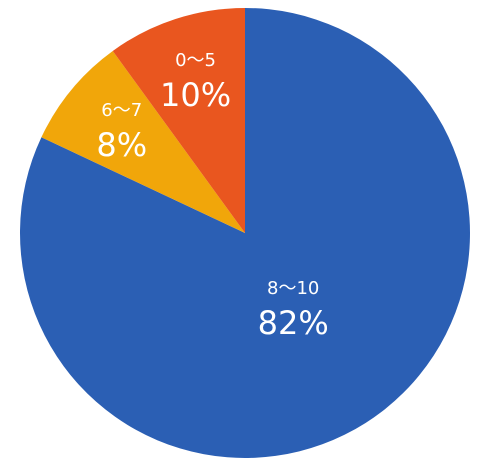 Image resolution: width=477 pixels, height=459 pixels. Describe the element at coordinates (121, 145) in the screenshot. I see `slice-value-label: 8%` at that location.